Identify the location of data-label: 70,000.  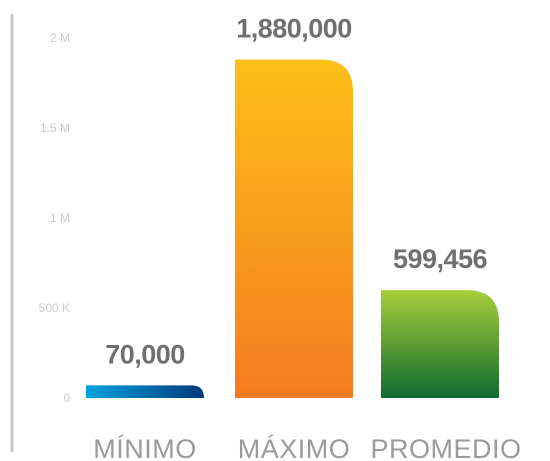
(145, 354).